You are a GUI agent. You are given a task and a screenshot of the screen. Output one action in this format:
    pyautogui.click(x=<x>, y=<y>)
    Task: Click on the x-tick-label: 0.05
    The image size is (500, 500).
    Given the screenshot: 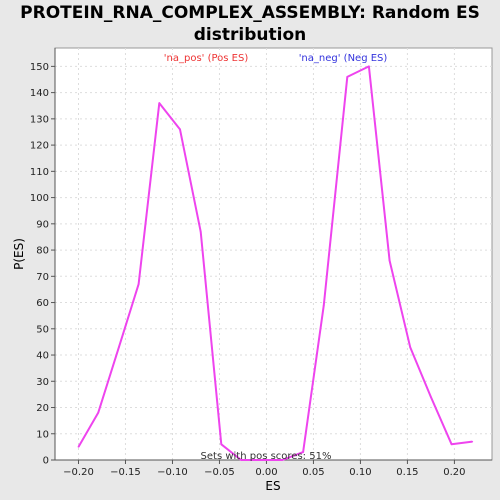 What is the action you would take?
    pyautogui.click(x=313, y=472)
    